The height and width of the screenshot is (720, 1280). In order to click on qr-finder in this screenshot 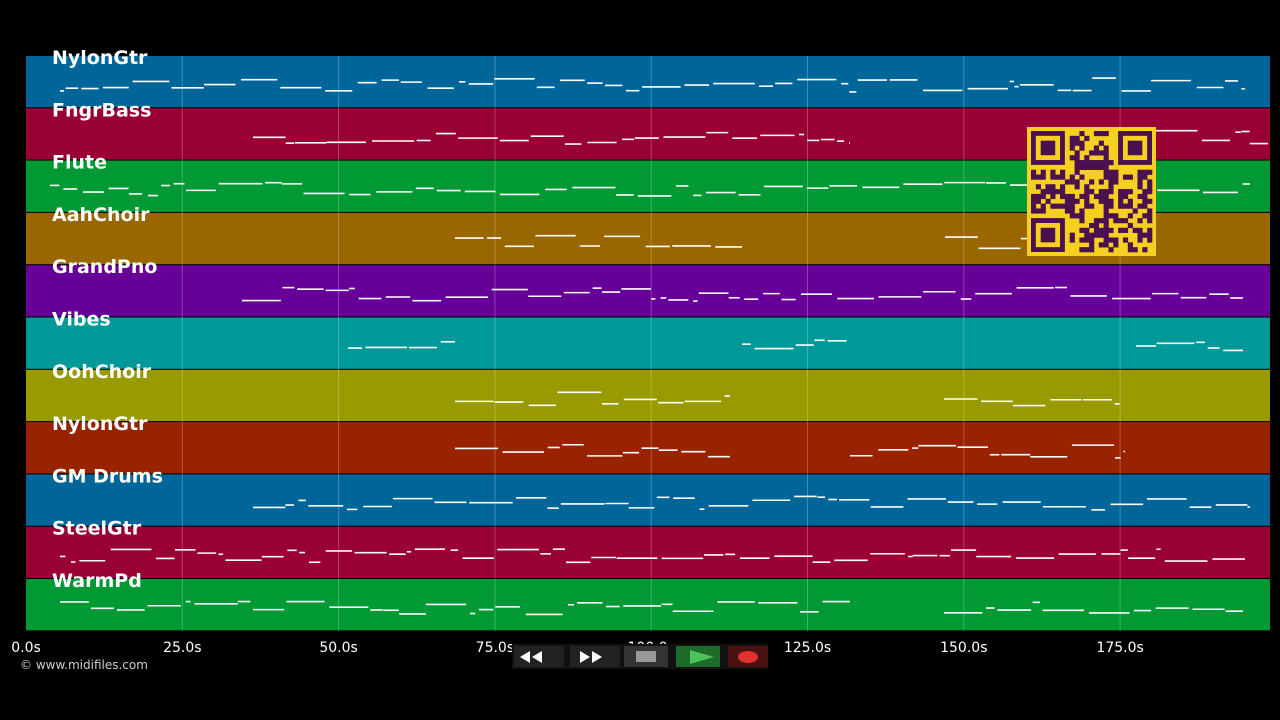, I will do `click(1048, 235)`.